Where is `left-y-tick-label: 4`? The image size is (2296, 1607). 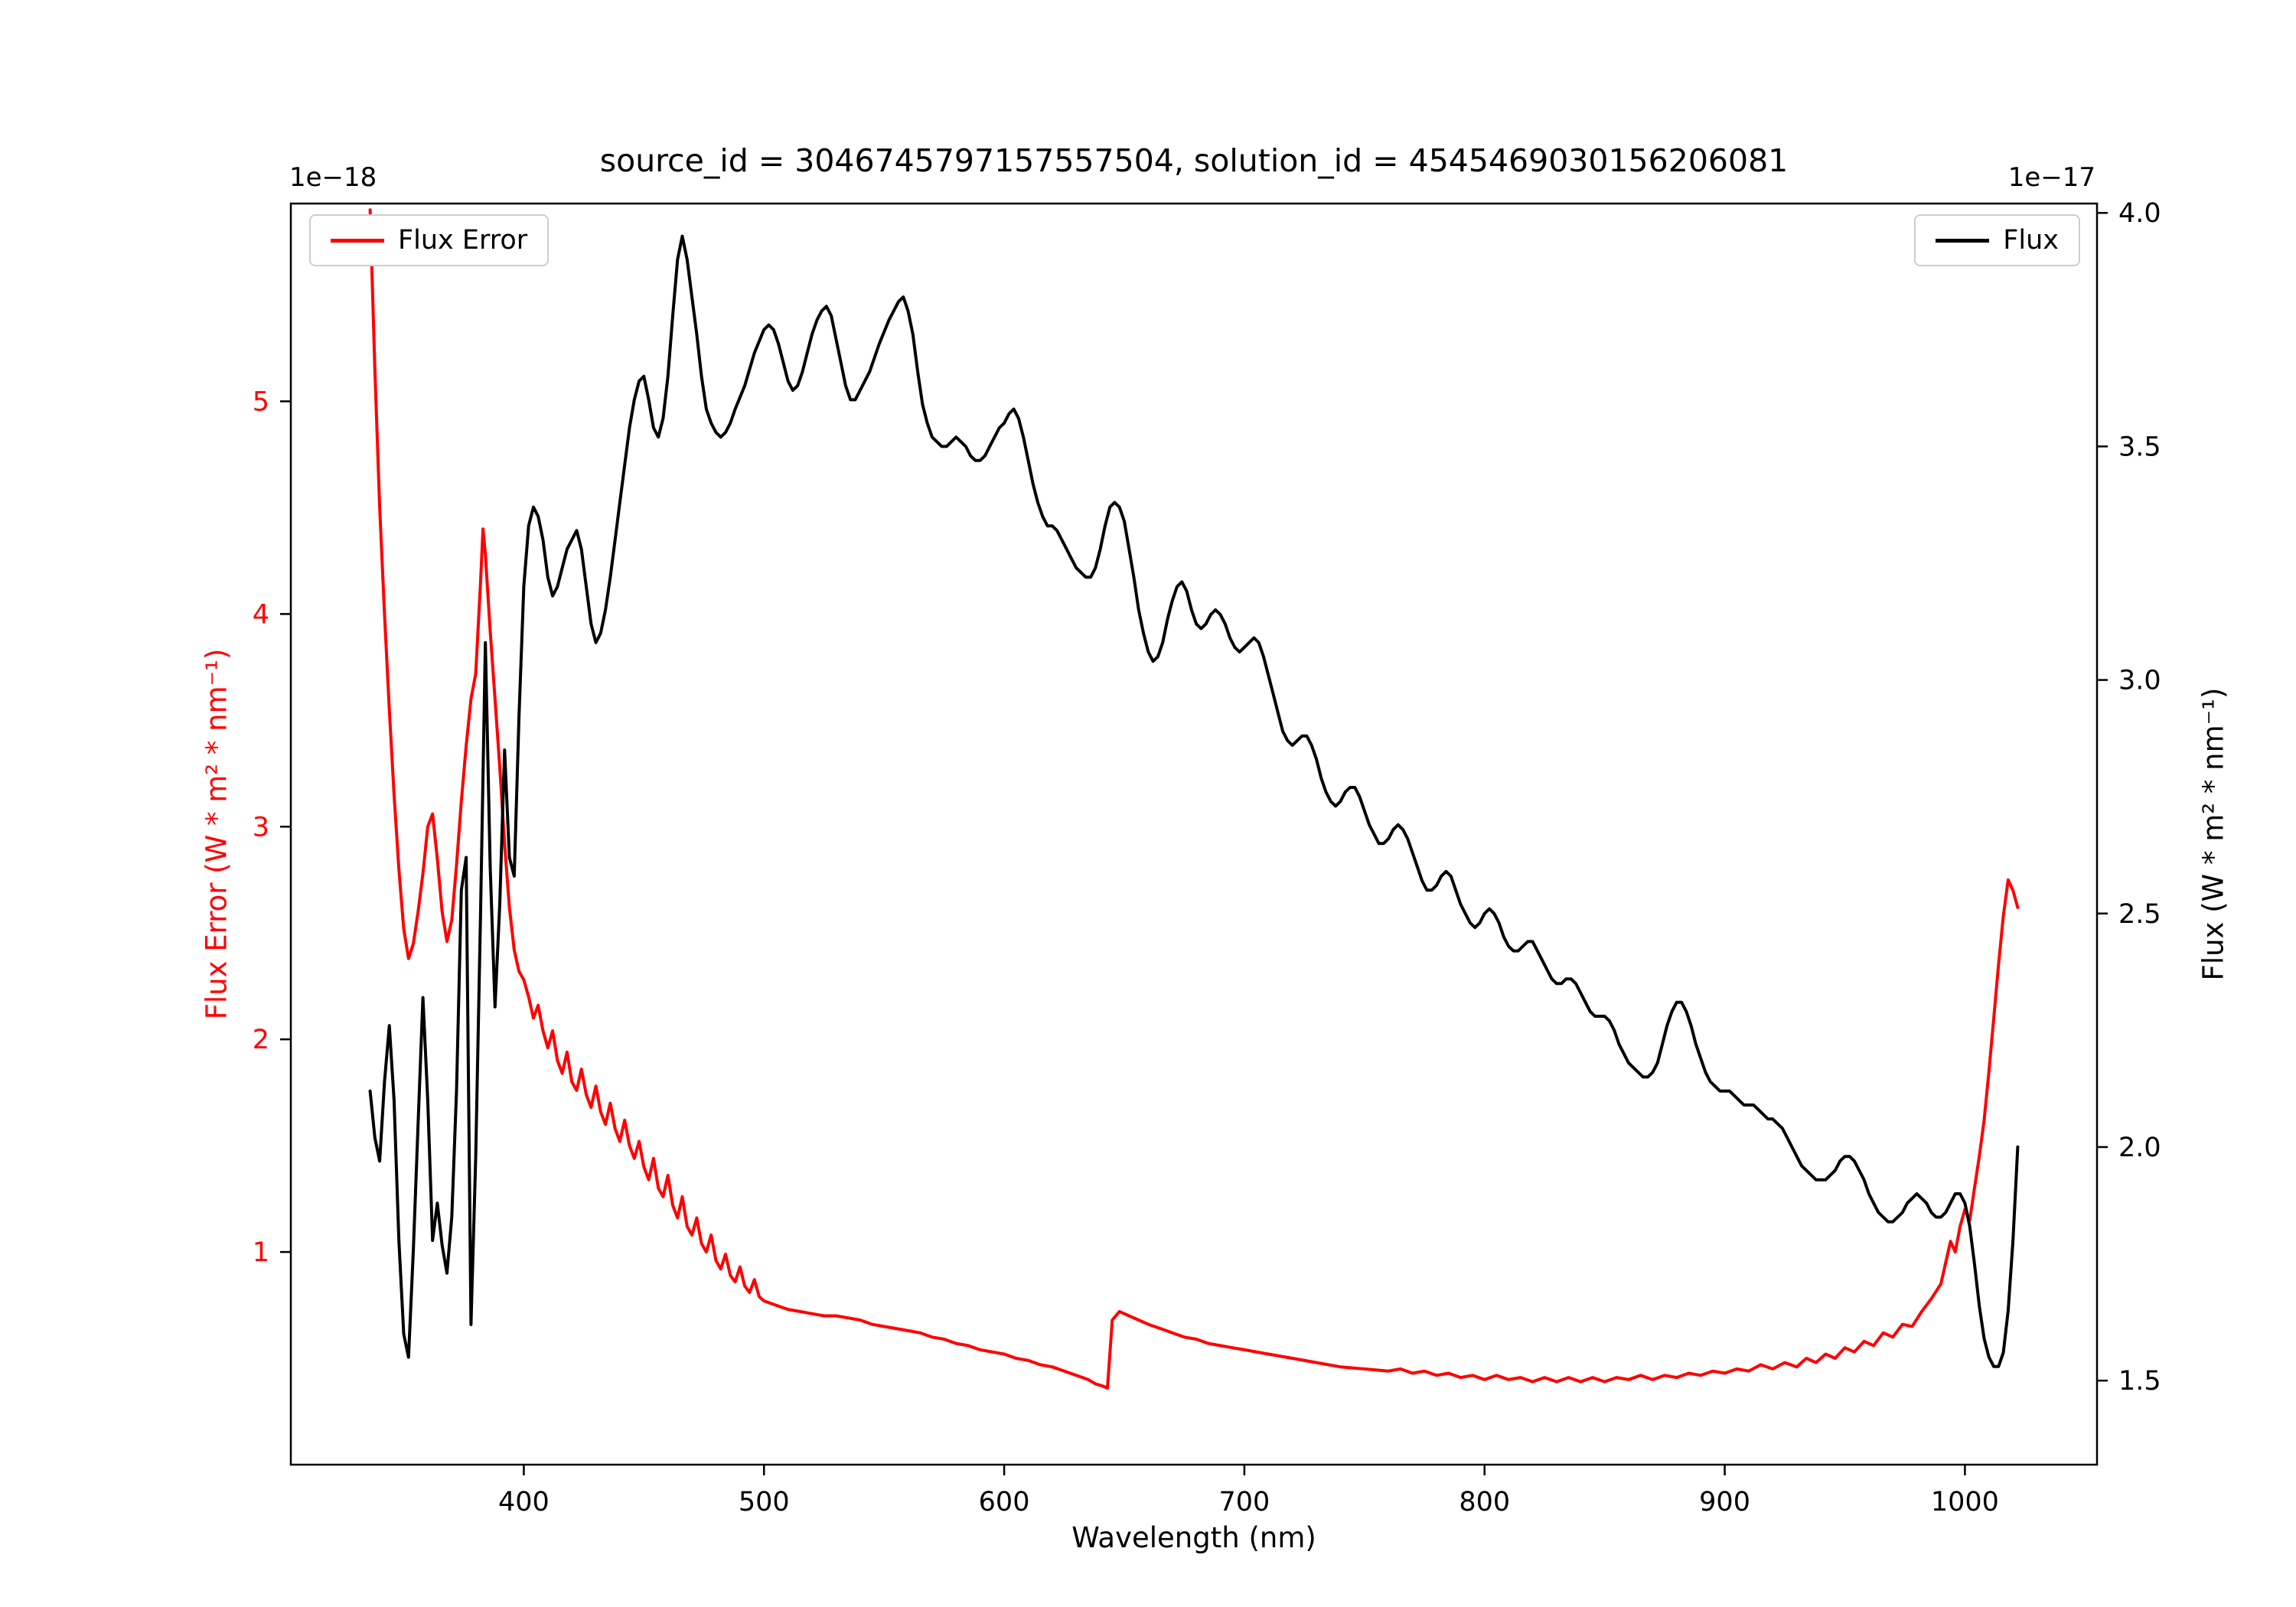 left-y-tick-label: 4 is located at coordinates (261, 614).